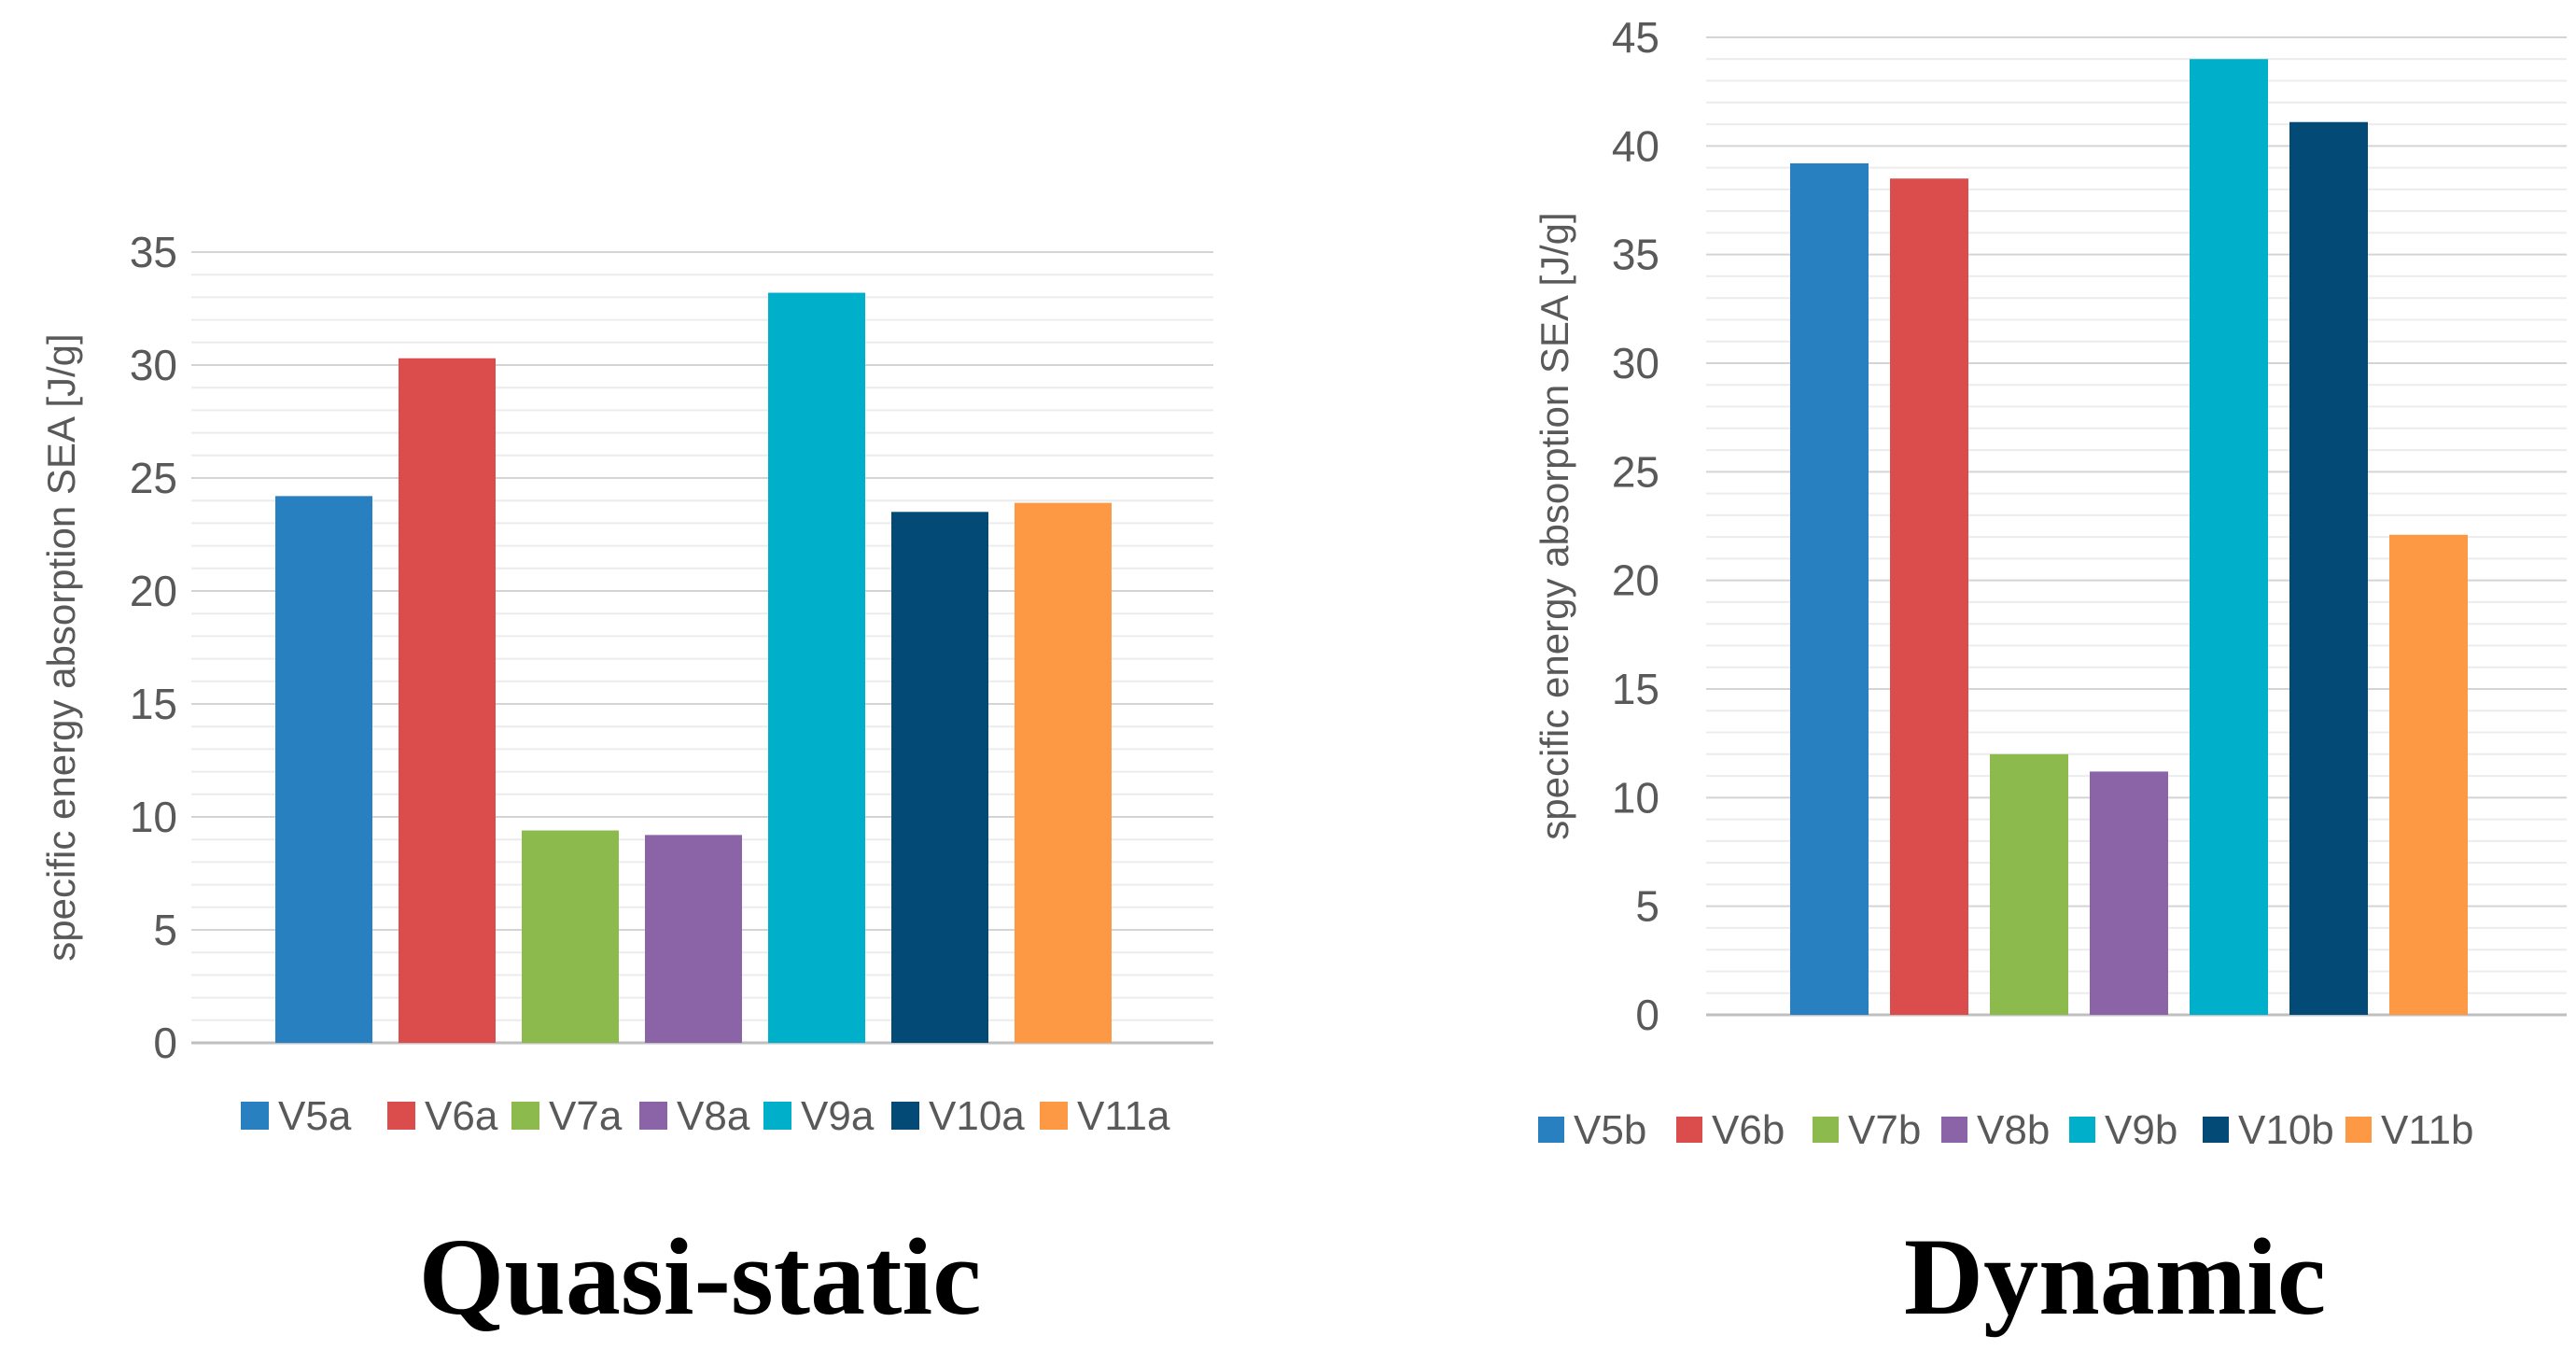 Image resolution: width=2576 pixels, height=1350 pixels. What do you see at coordinates (1829, 589) in the screenshot?
I see `bar-V5b` at bounding box center [1829, 589].